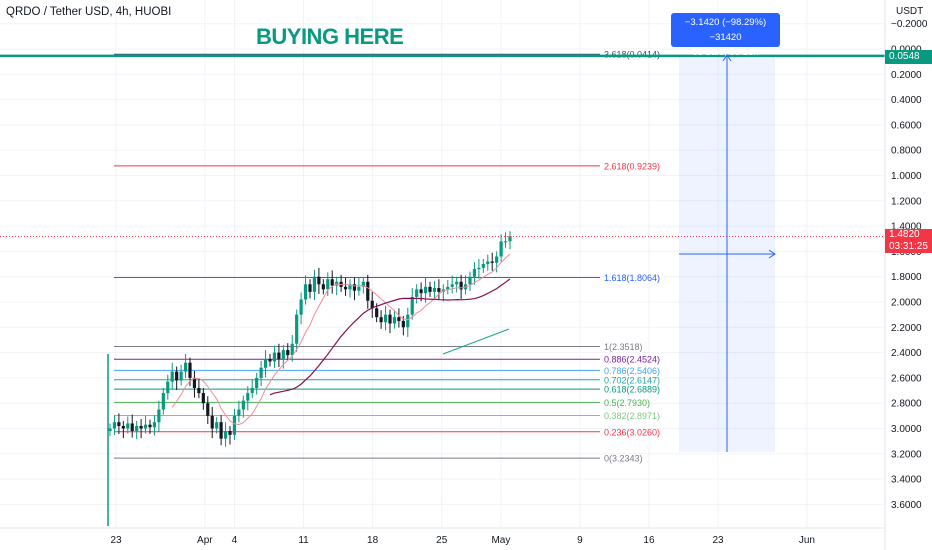  What do you see at coordinates (476, 341) in the screenshot?
I see `trend-segment` at bounding box center [476, 341].